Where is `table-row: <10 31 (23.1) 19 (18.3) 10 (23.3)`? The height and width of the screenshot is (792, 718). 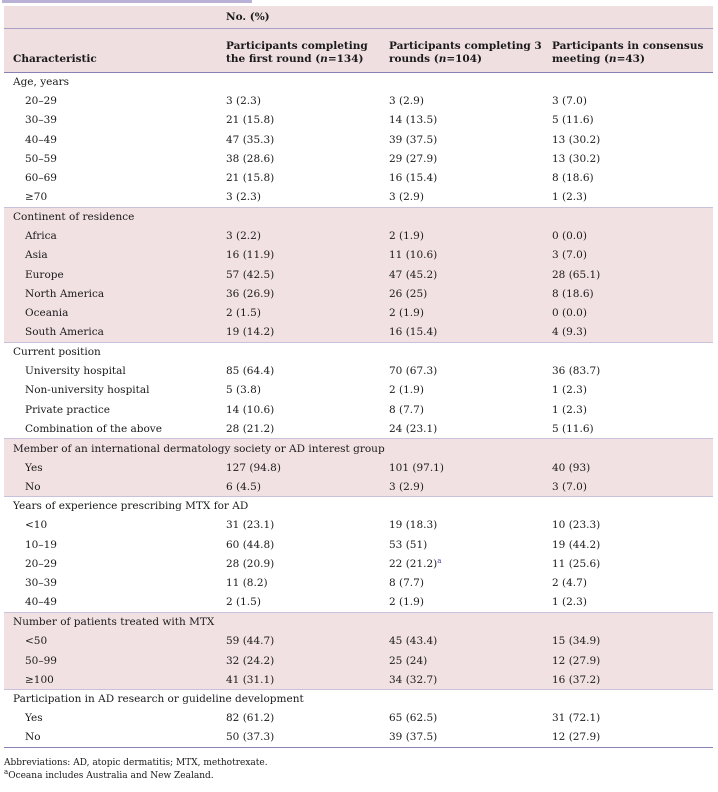
table-row: <10 31 (23.1) 19 (18.3) 10 (23.3) is located at coordinates (359, 525).